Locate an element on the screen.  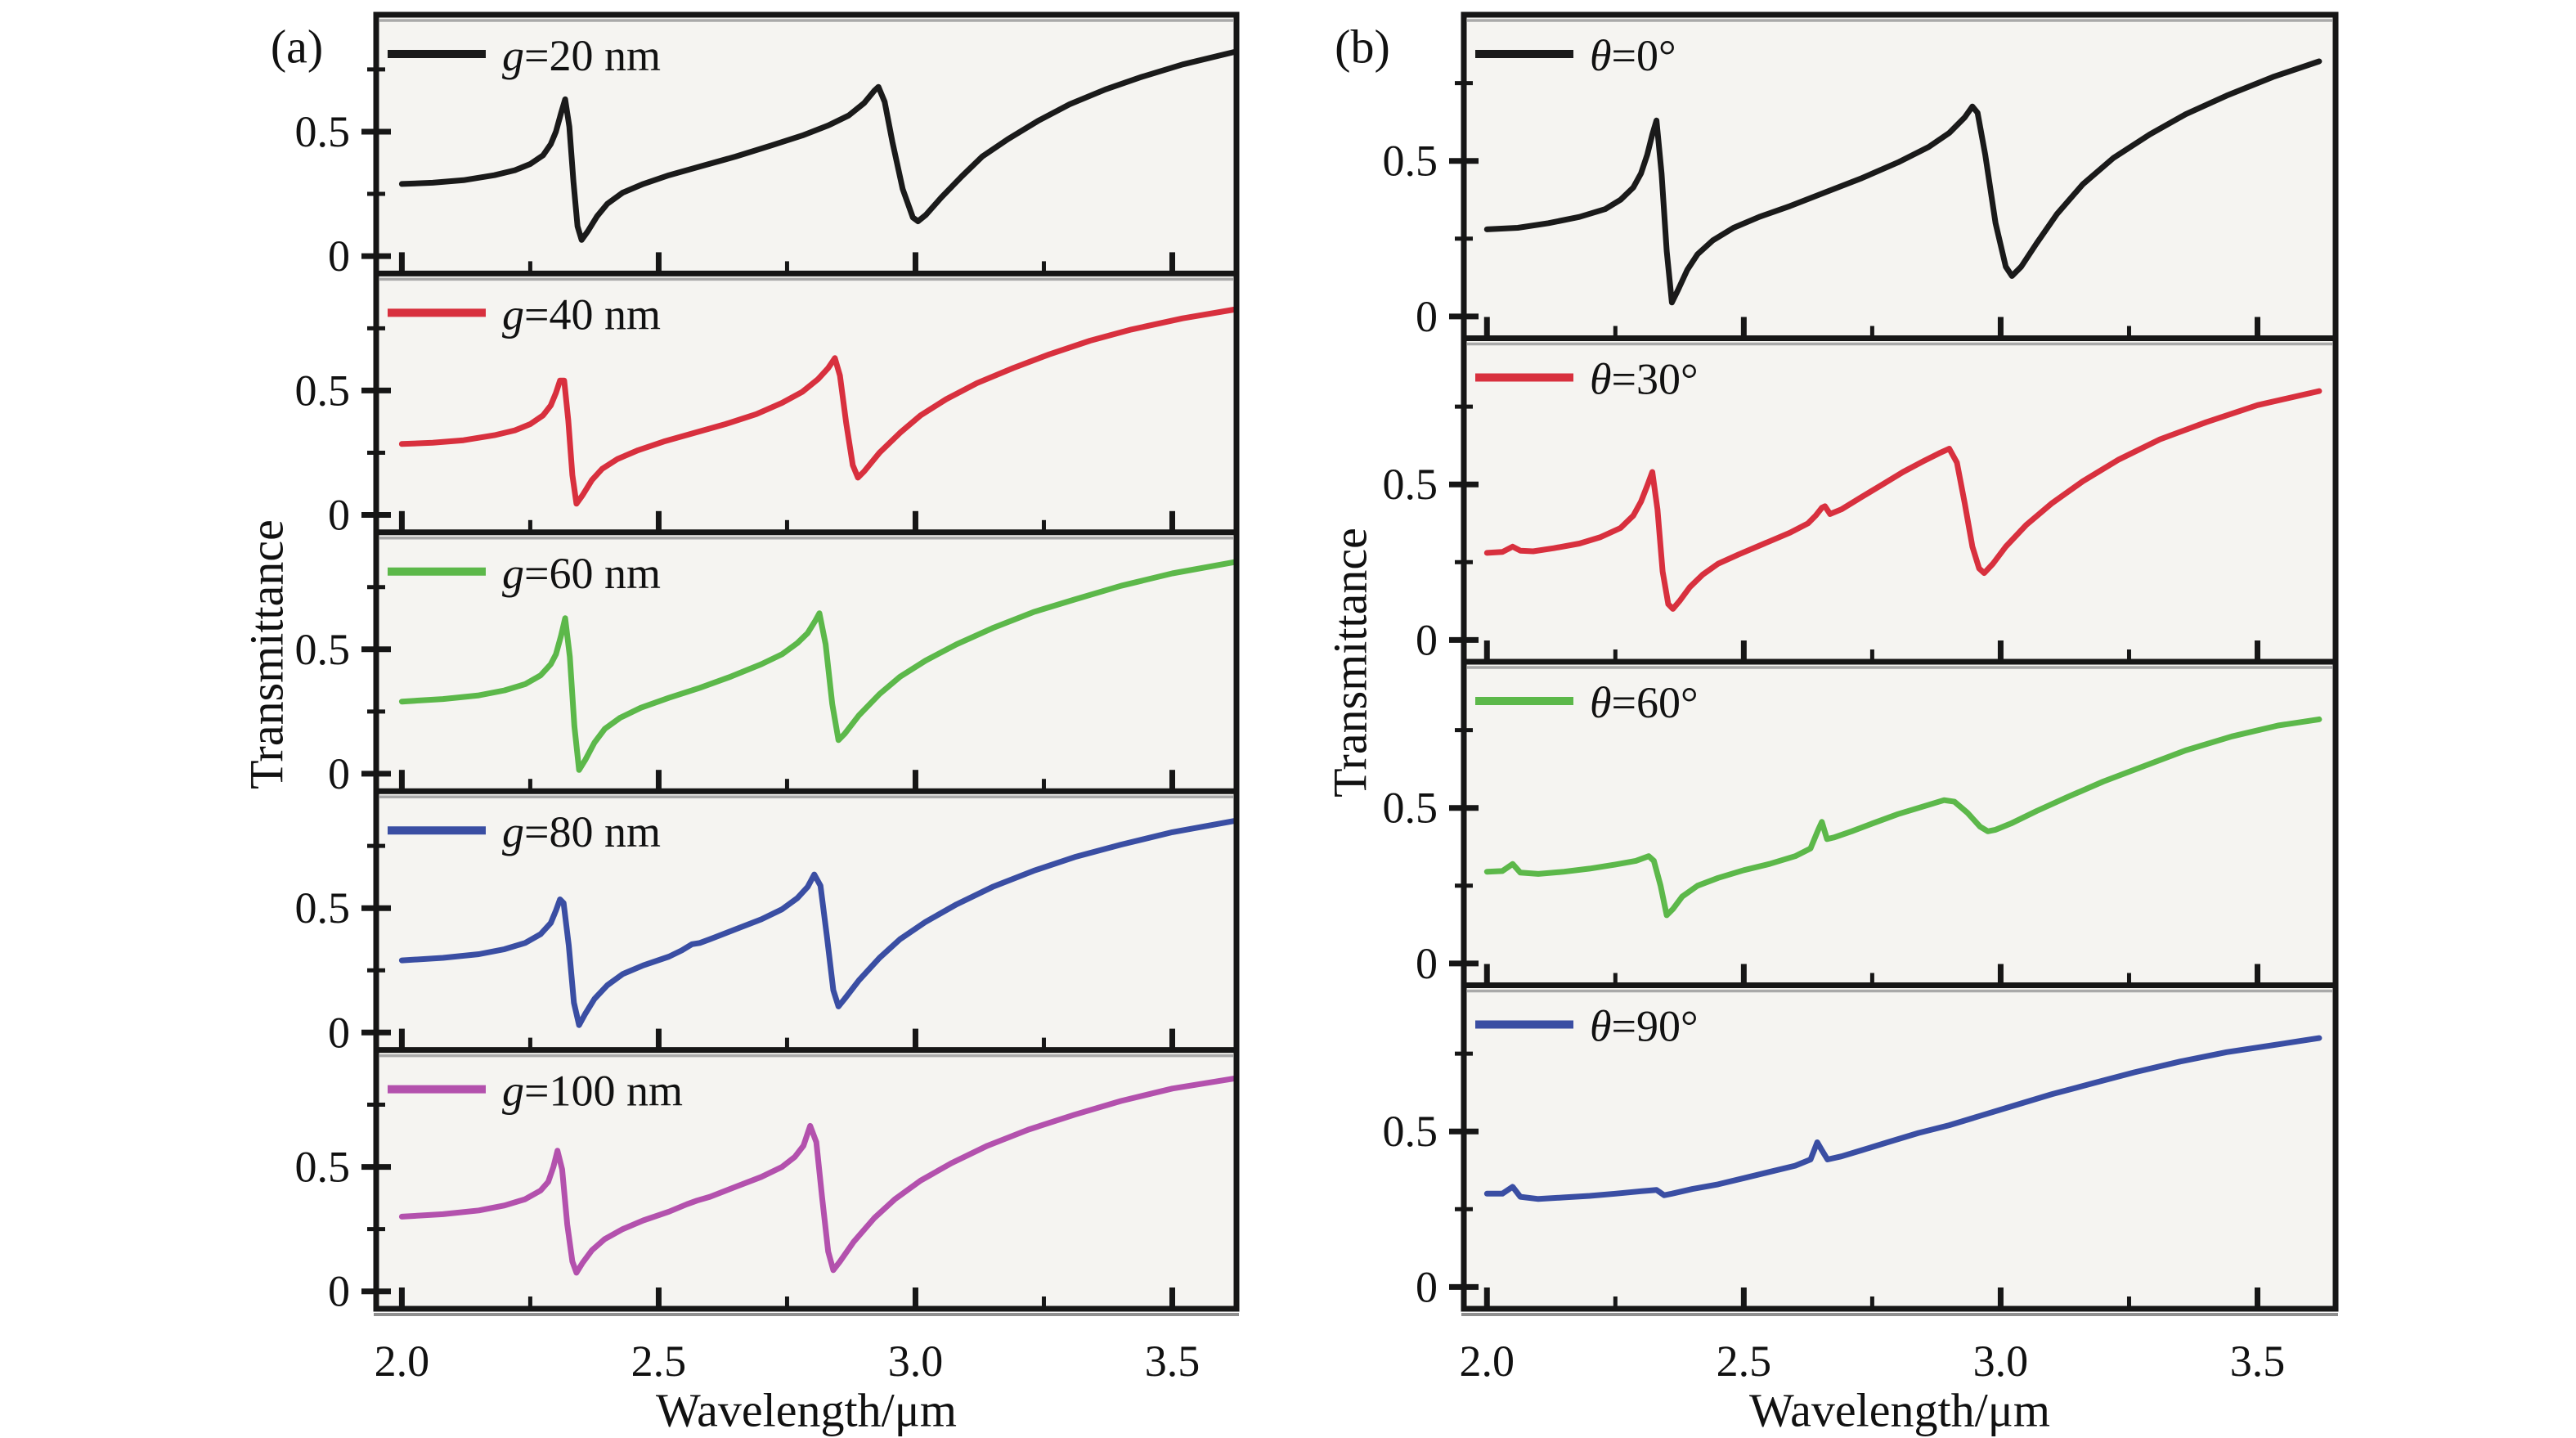
series-curve-g=60 nm is located at coordinates (816, 666).